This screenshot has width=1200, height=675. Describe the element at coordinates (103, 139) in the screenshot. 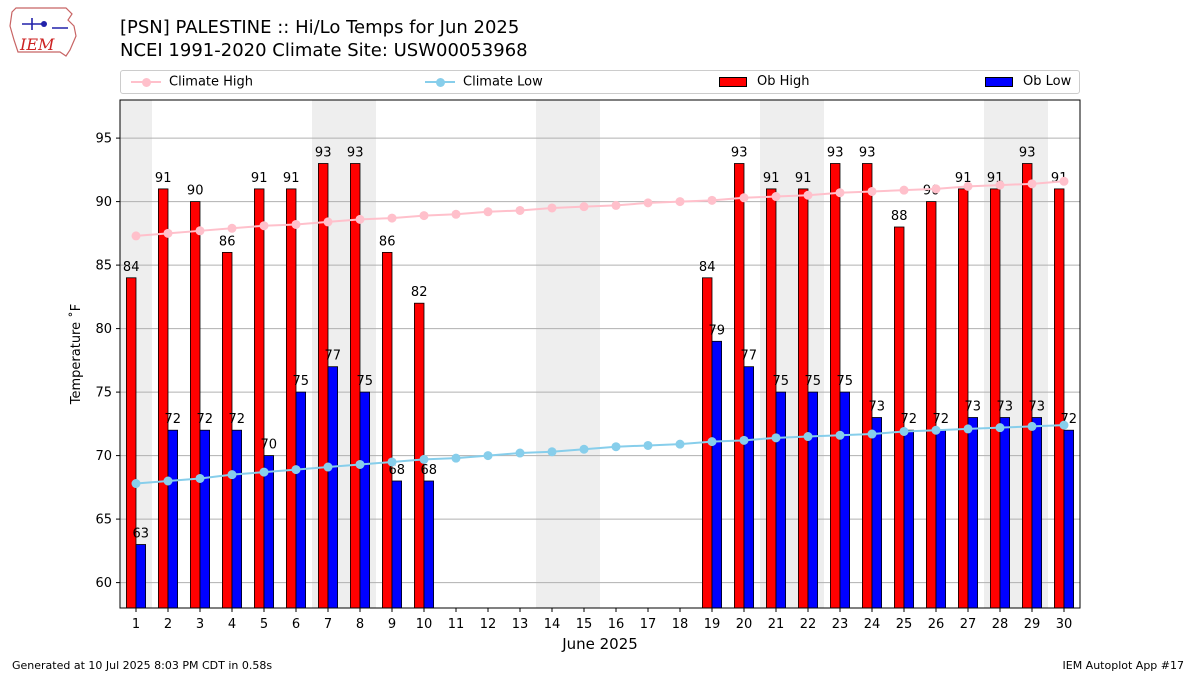

I see `y-tick-label: 95` at that location.